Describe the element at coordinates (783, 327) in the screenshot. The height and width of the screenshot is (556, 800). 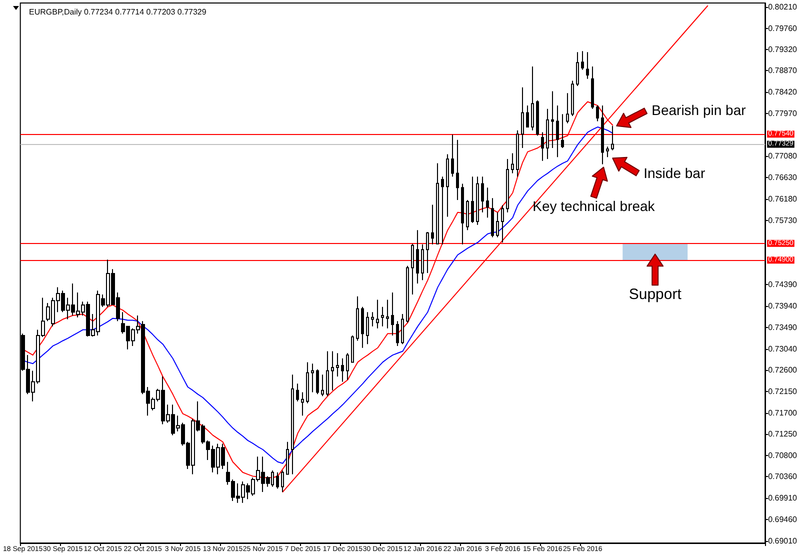
I see `y-tick-label: 0.73490` at that location.